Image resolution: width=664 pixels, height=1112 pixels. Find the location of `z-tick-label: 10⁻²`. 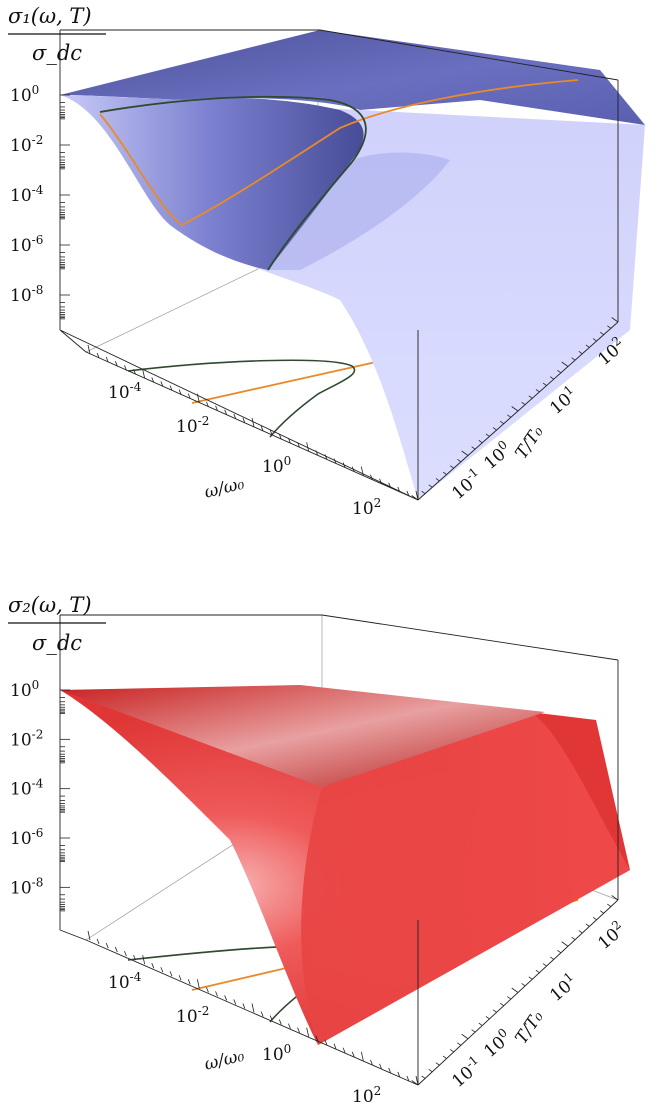

z-tick-label: 10⁻² is located at coordinates (26, 738).